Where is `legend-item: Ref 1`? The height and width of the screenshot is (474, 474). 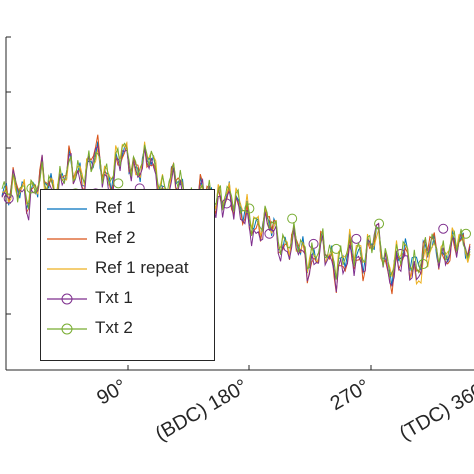 legend-item: Ref 1 is located at coordinates (127, 210).